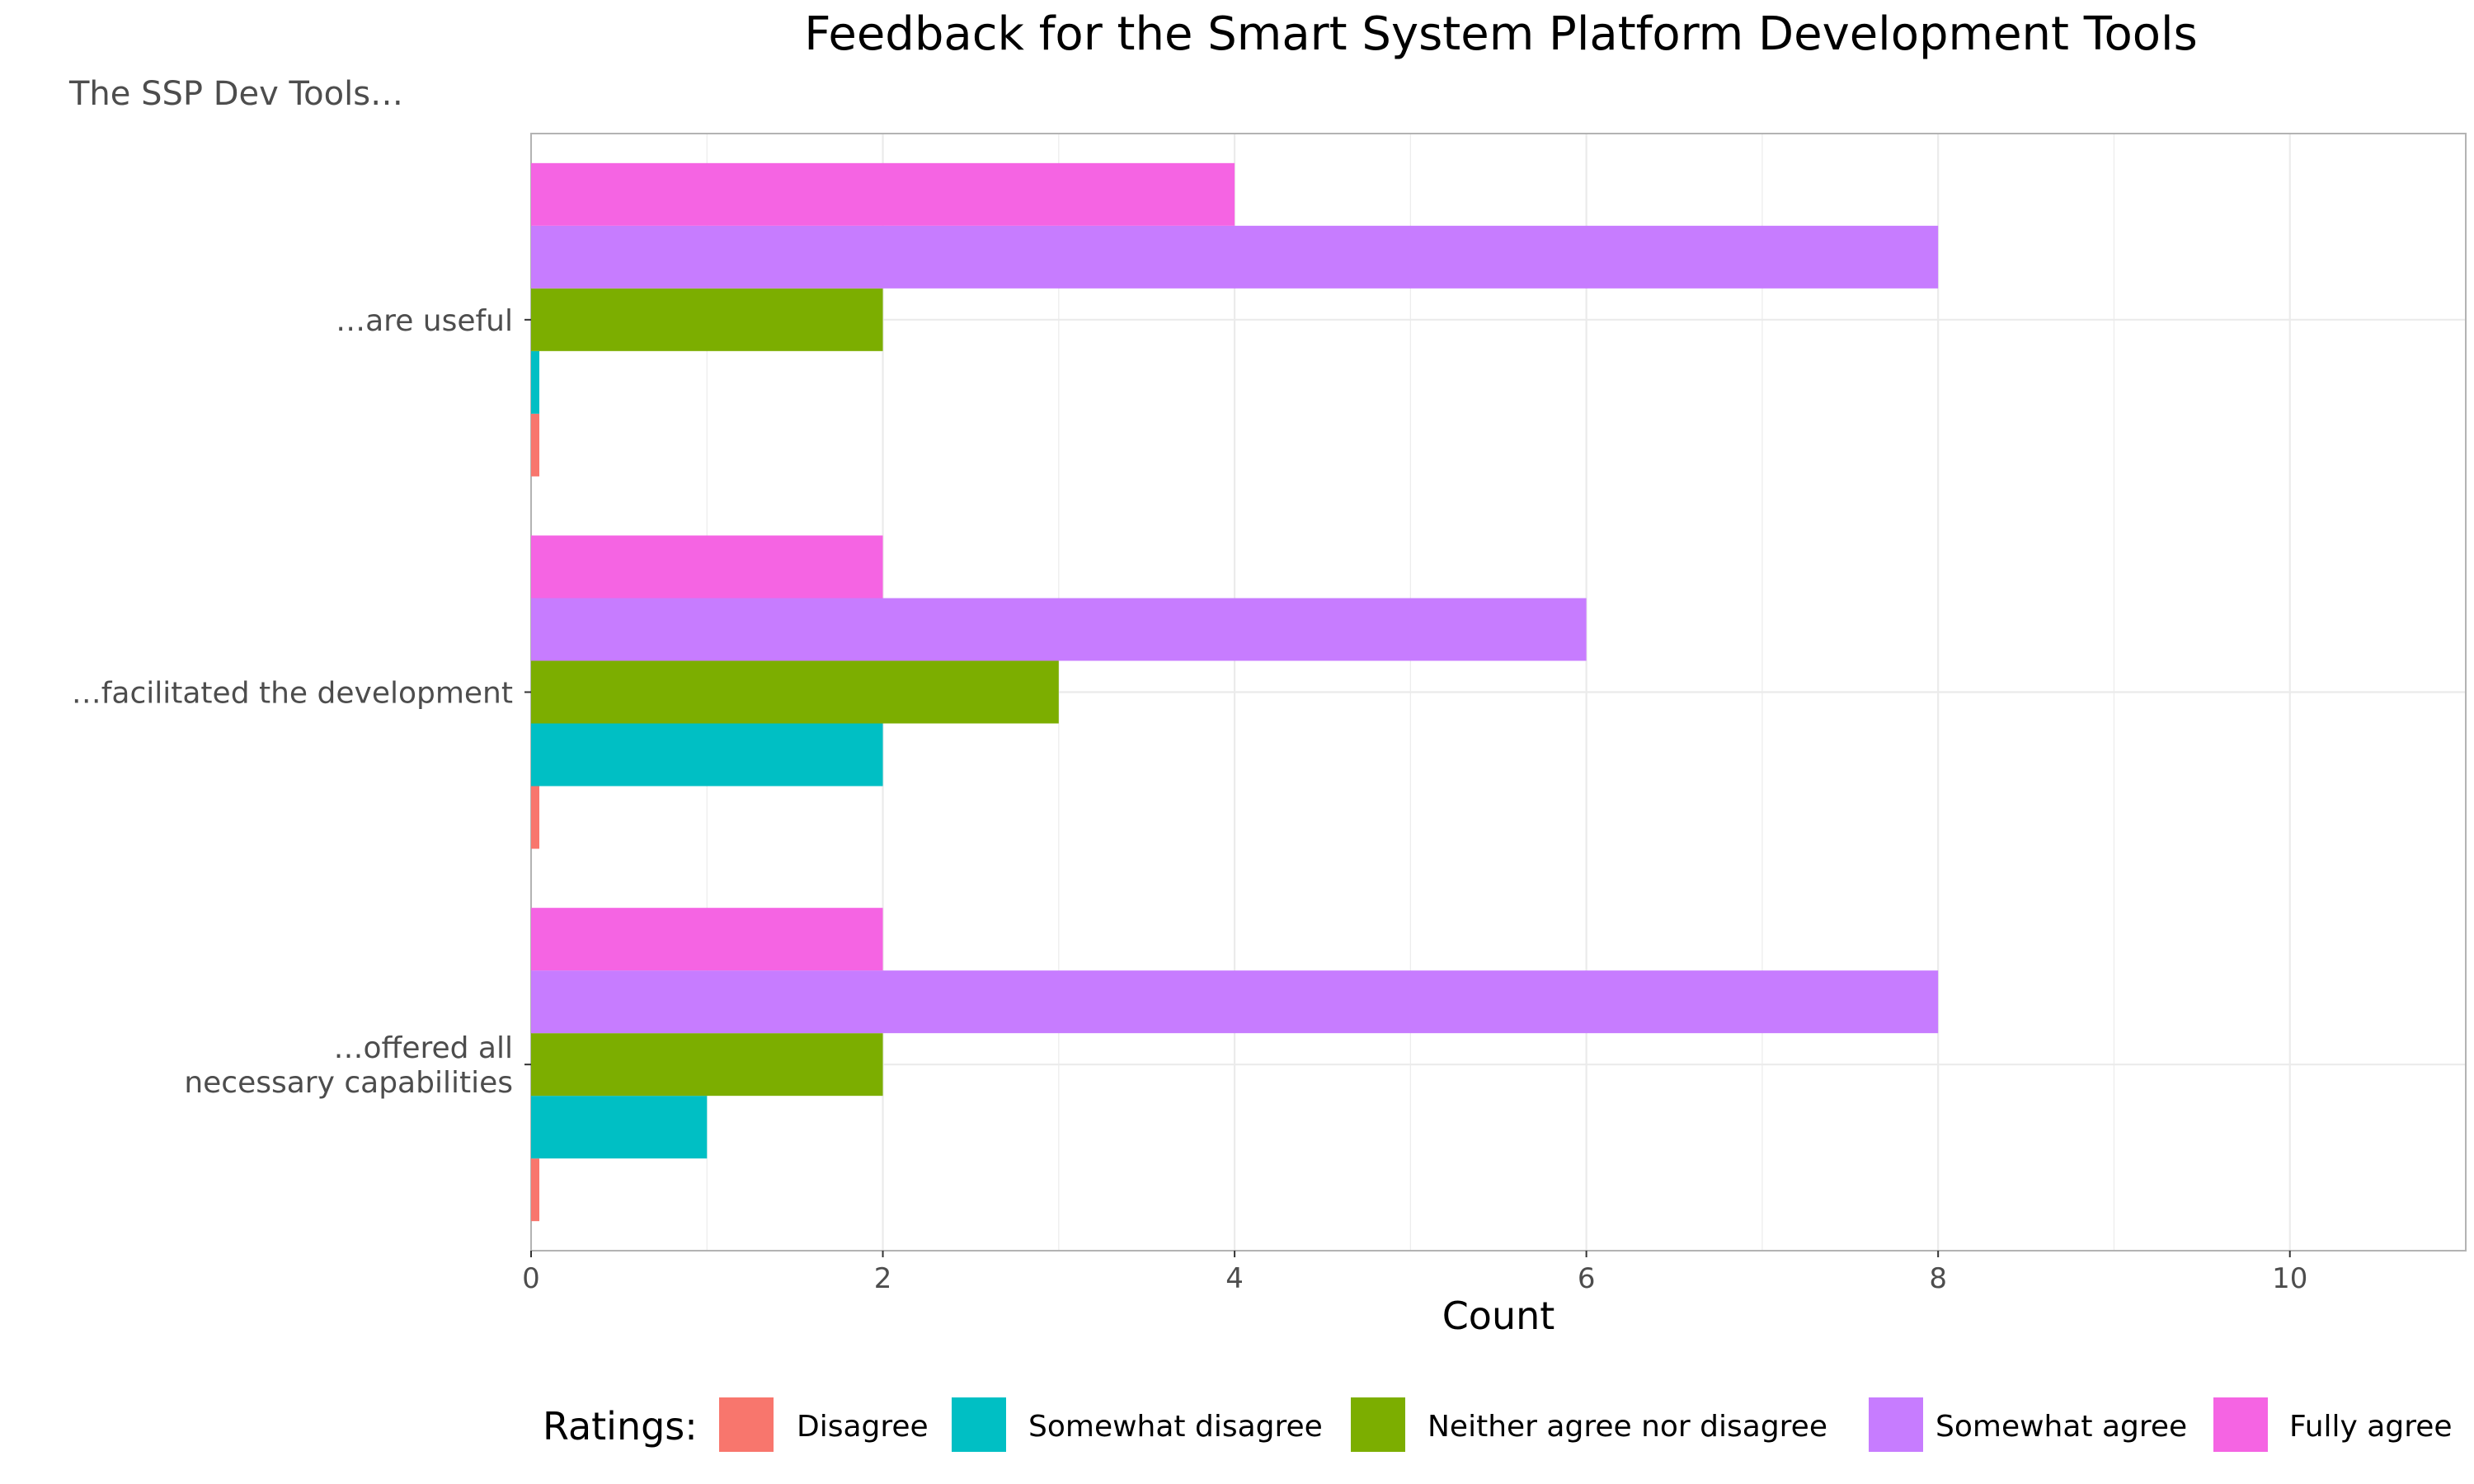  Describe the element at coordinates (531, 1278) in the screenshot. I see `x-tick-label: 0` at that location.